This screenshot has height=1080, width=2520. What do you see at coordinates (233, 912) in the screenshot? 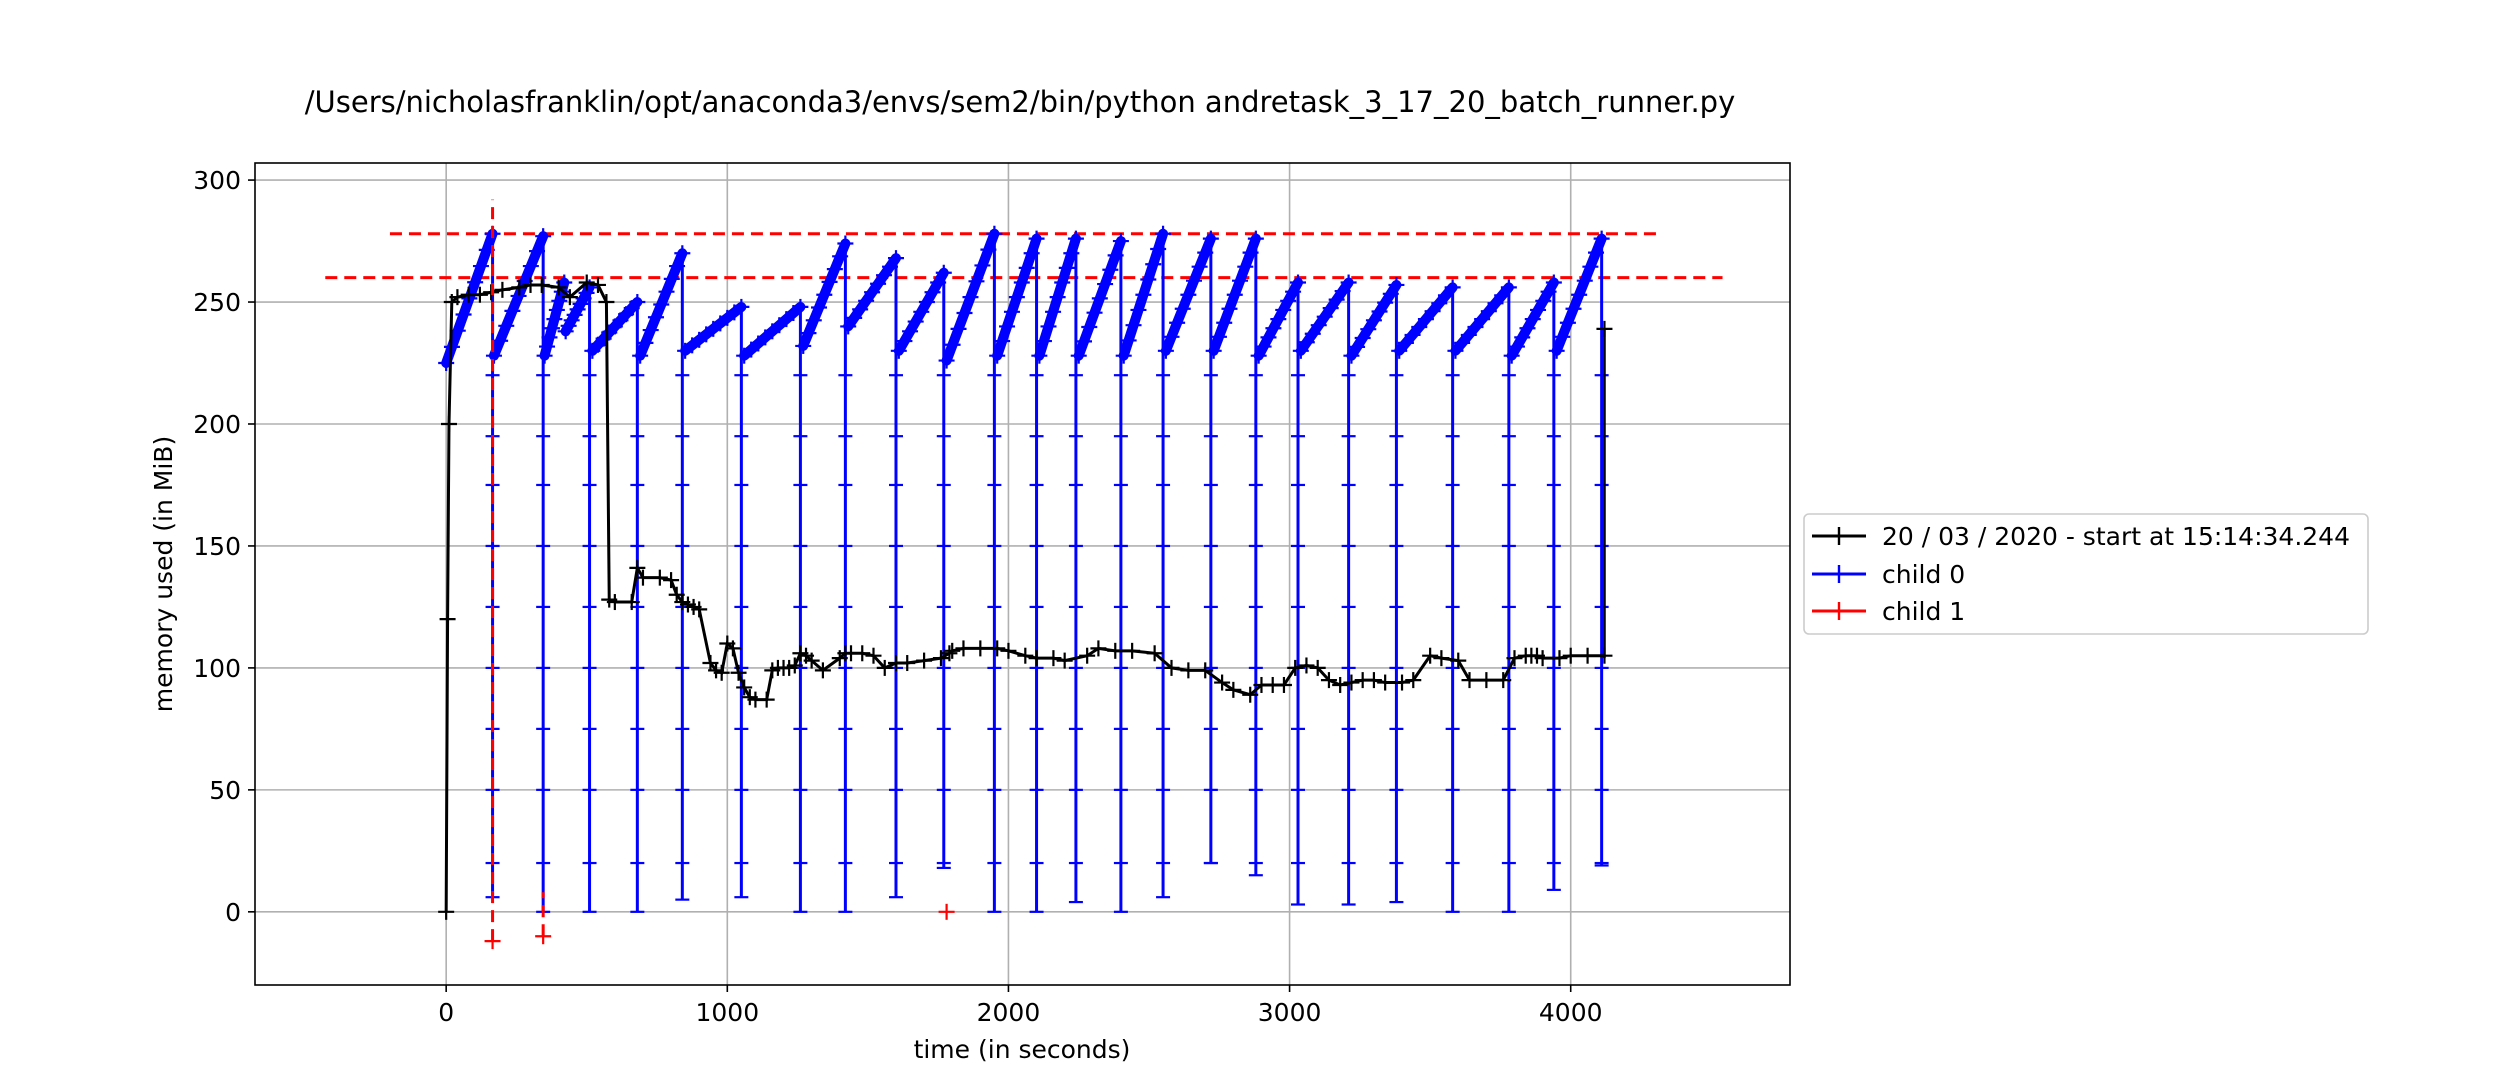
I see `y-tick-label: 0` at bounding box center [233, 912].